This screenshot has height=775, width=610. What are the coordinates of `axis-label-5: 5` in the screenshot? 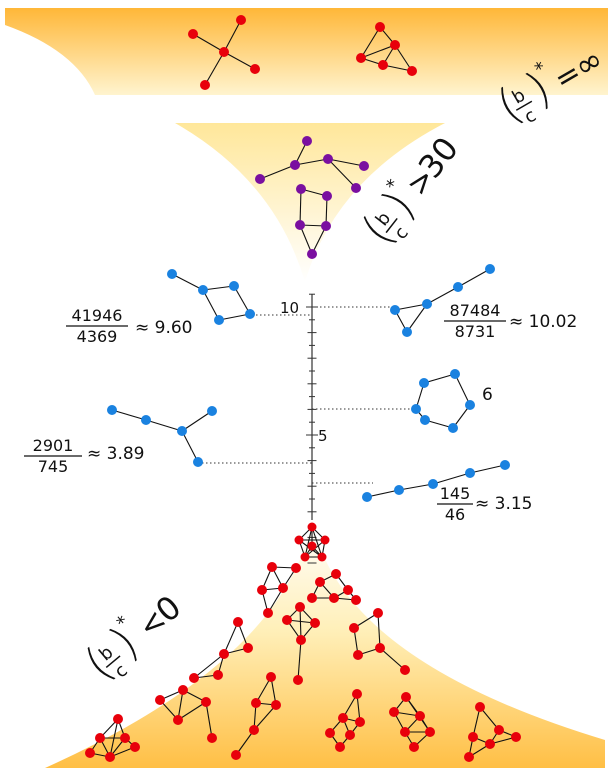 It's located at (323, 436).